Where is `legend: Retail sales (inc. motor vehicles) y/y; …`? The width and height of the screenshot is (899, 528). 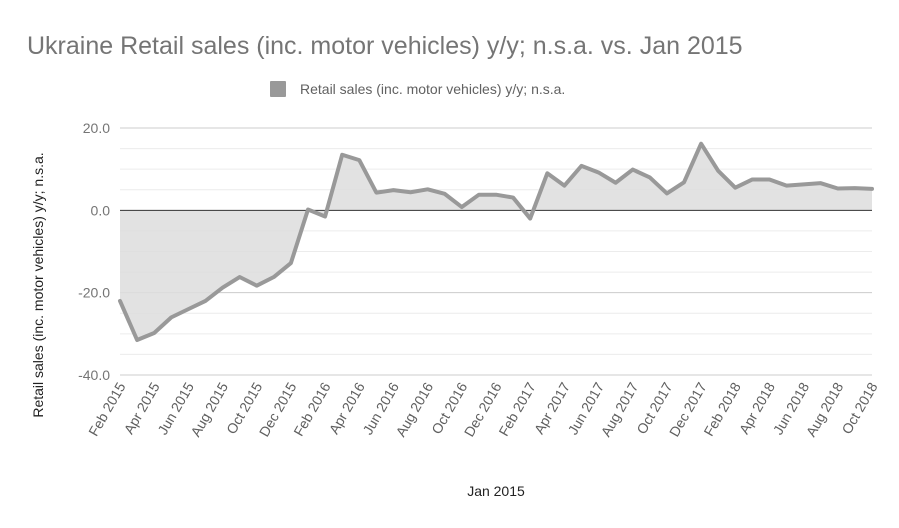 legend: Retail sales (inc. motor vehicles) y/y; … is located at coordinates (417, 89).